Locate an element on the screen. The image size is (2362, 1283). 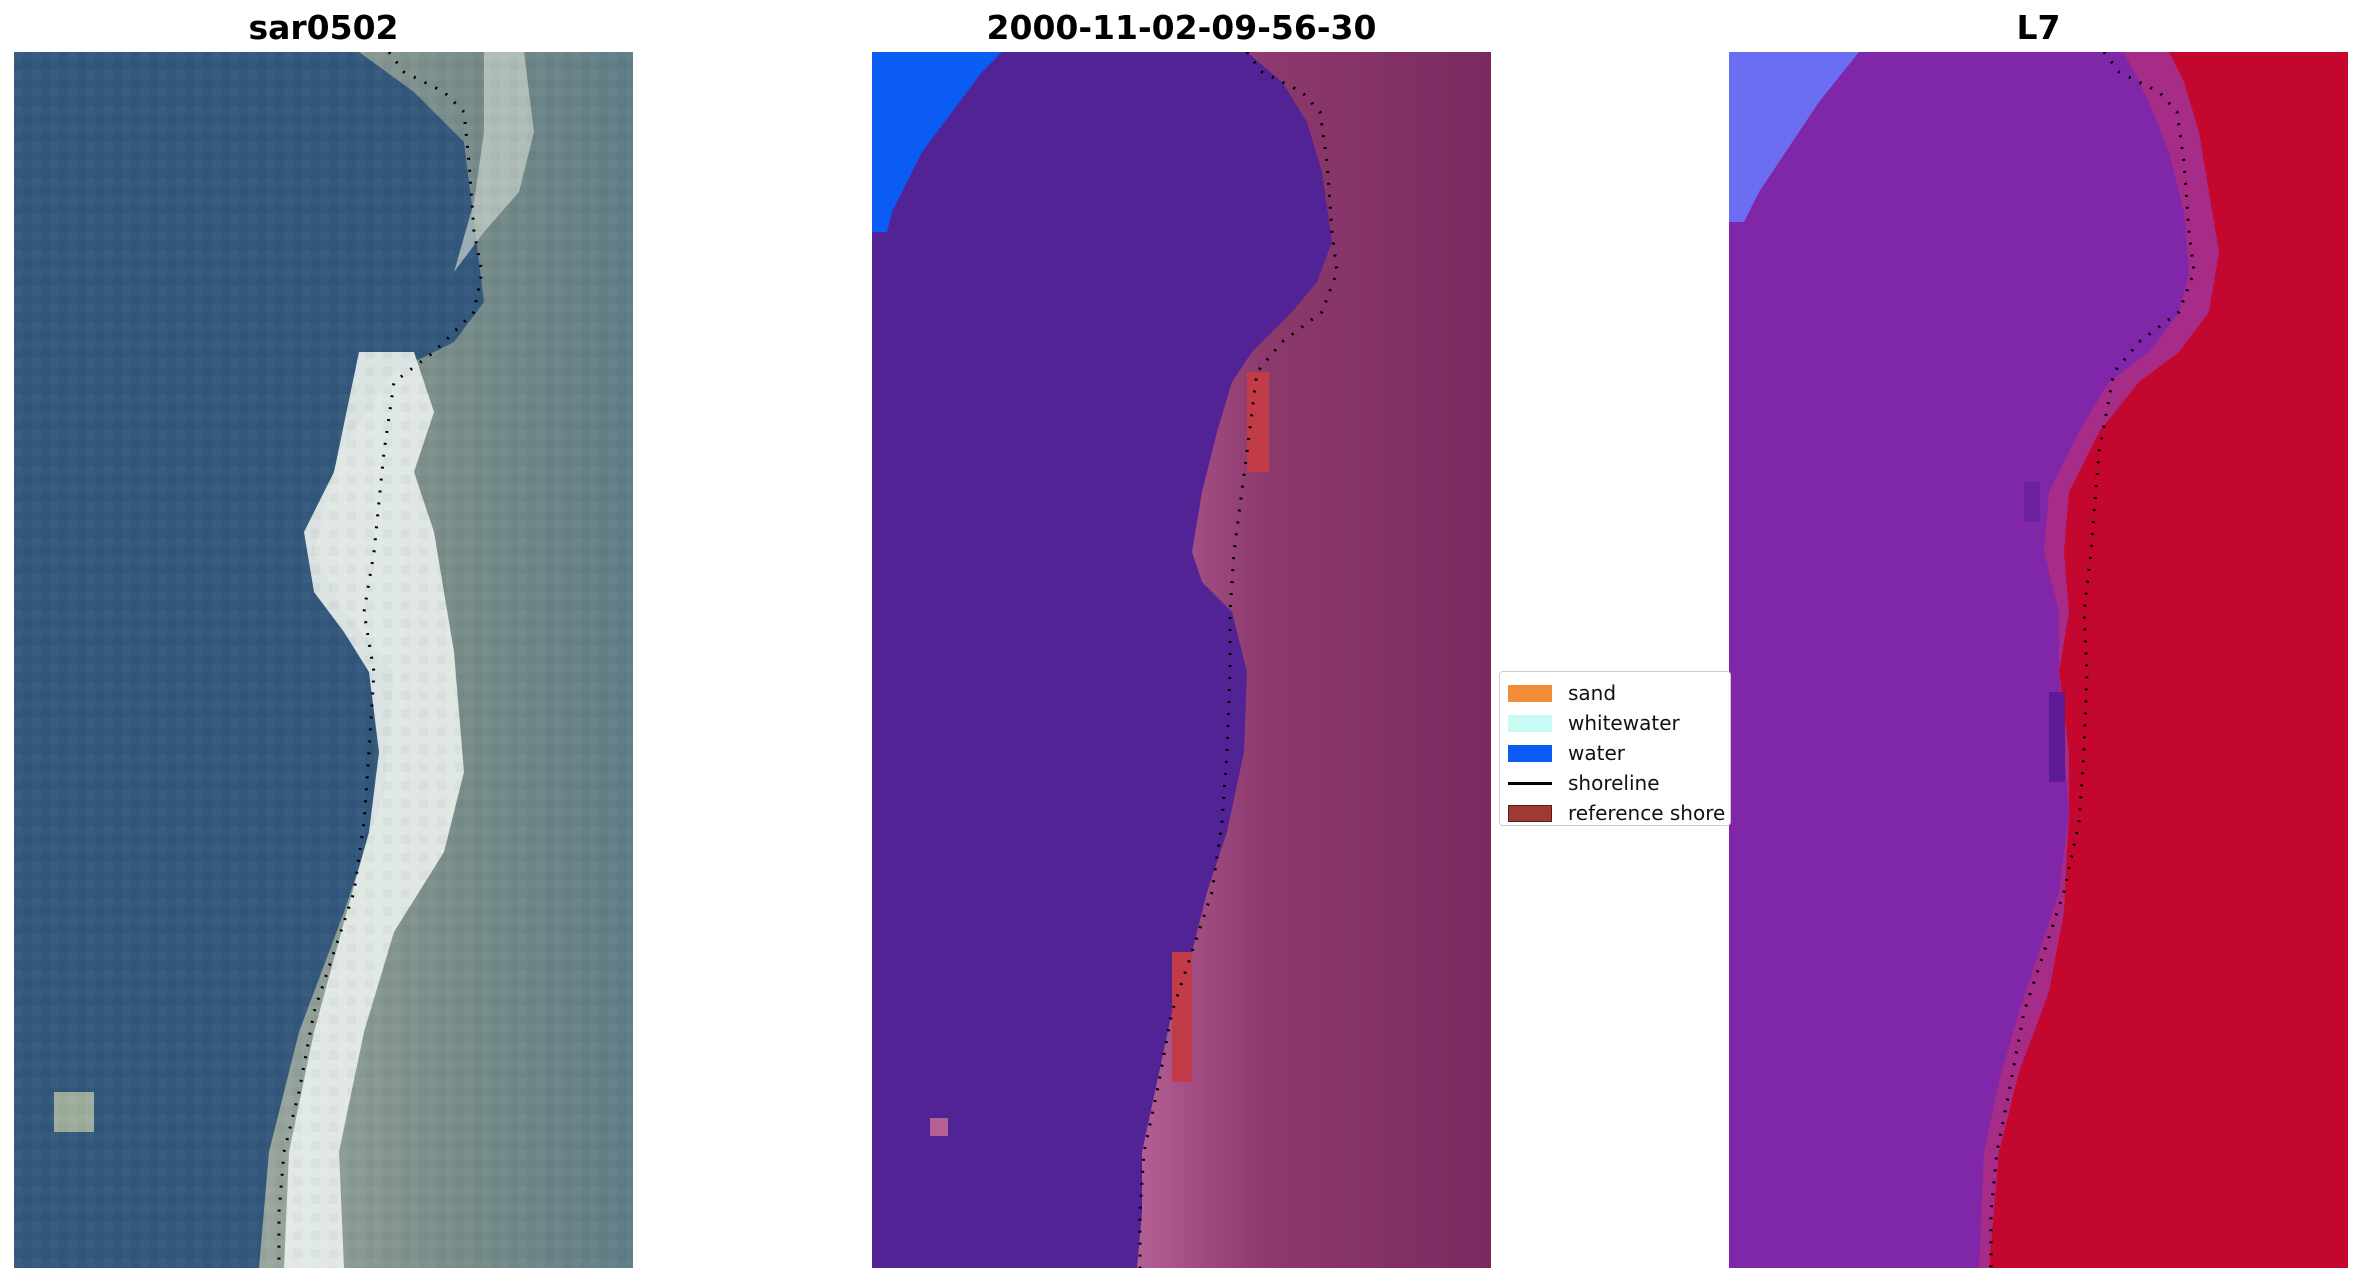
legend-label-whitewater: whitewater is located at coordinates (1624, 723).